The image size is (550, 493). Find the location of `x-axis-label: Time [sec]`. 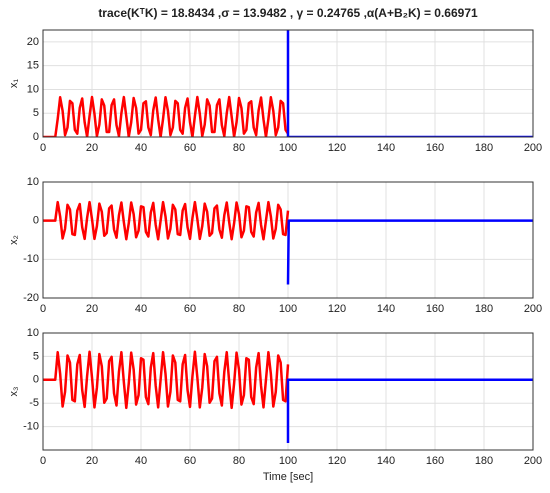

x-axis-label: Time [sec] is located at coordinates (288, 477).